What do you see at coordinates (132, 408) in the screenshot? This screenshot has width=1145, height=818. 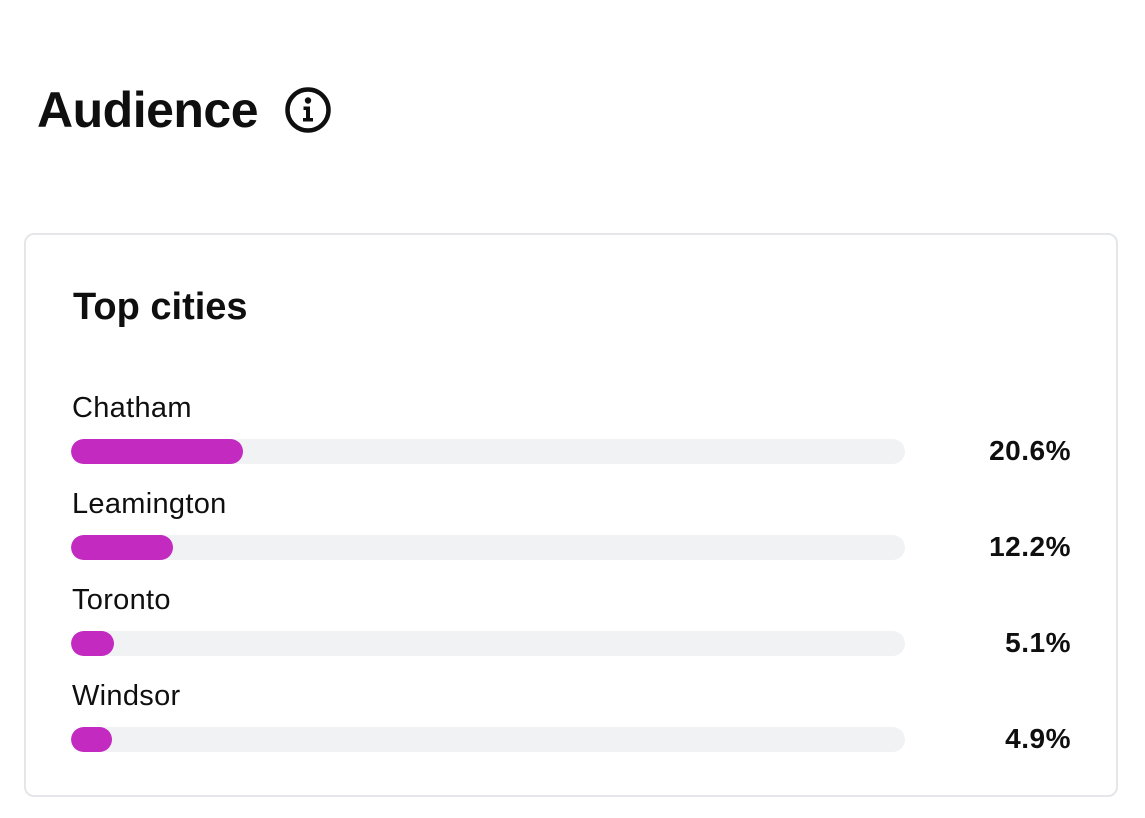 I see `city-name: Chatham` at bounding box center [132, 408].